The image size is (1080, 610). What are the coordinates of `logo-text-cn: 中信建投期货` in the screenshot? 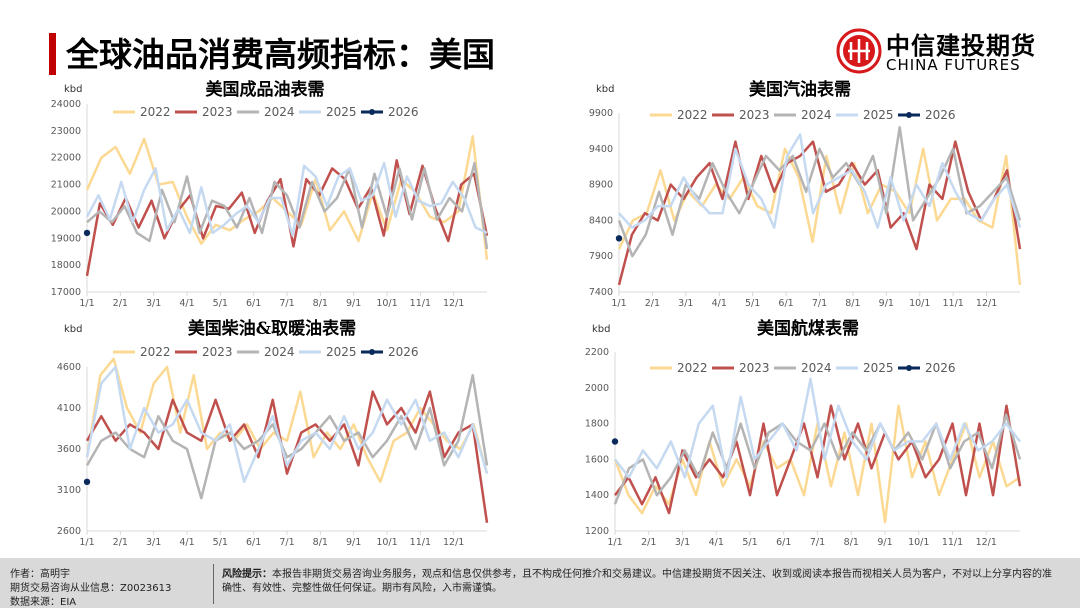 It's located at (961, 46).